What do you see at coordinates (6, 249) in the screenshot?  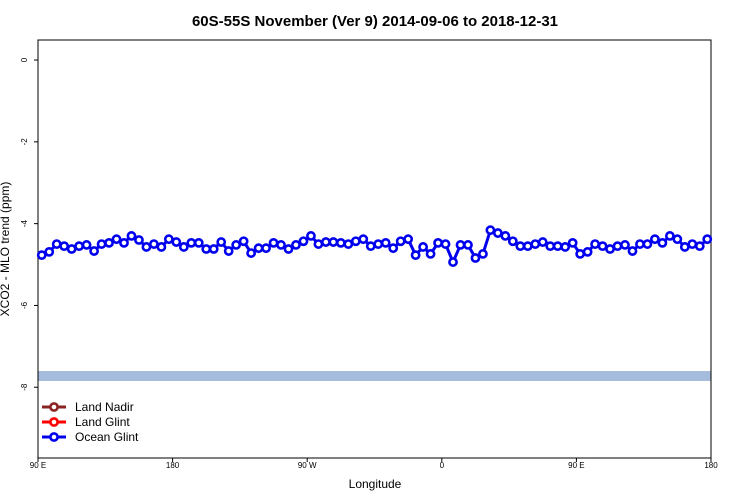 I see `y-axis-label: XCO2 - MLO trend (ppm)` at bounding box center [6, 249].